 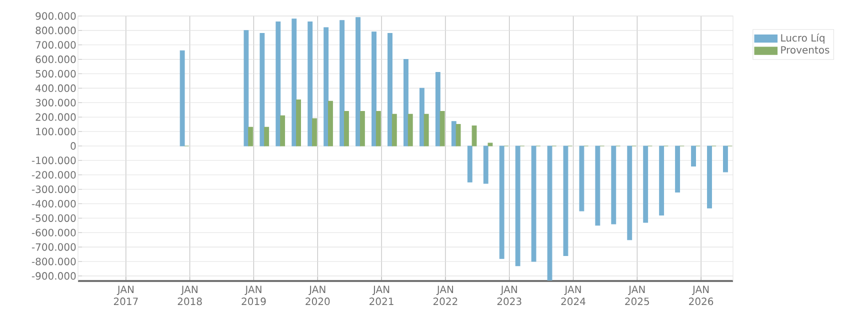 What do you see at coordinates (56, 16) in the screenshot?
I see `y-tick-label: 900.000` at bounding box center [56, 16].